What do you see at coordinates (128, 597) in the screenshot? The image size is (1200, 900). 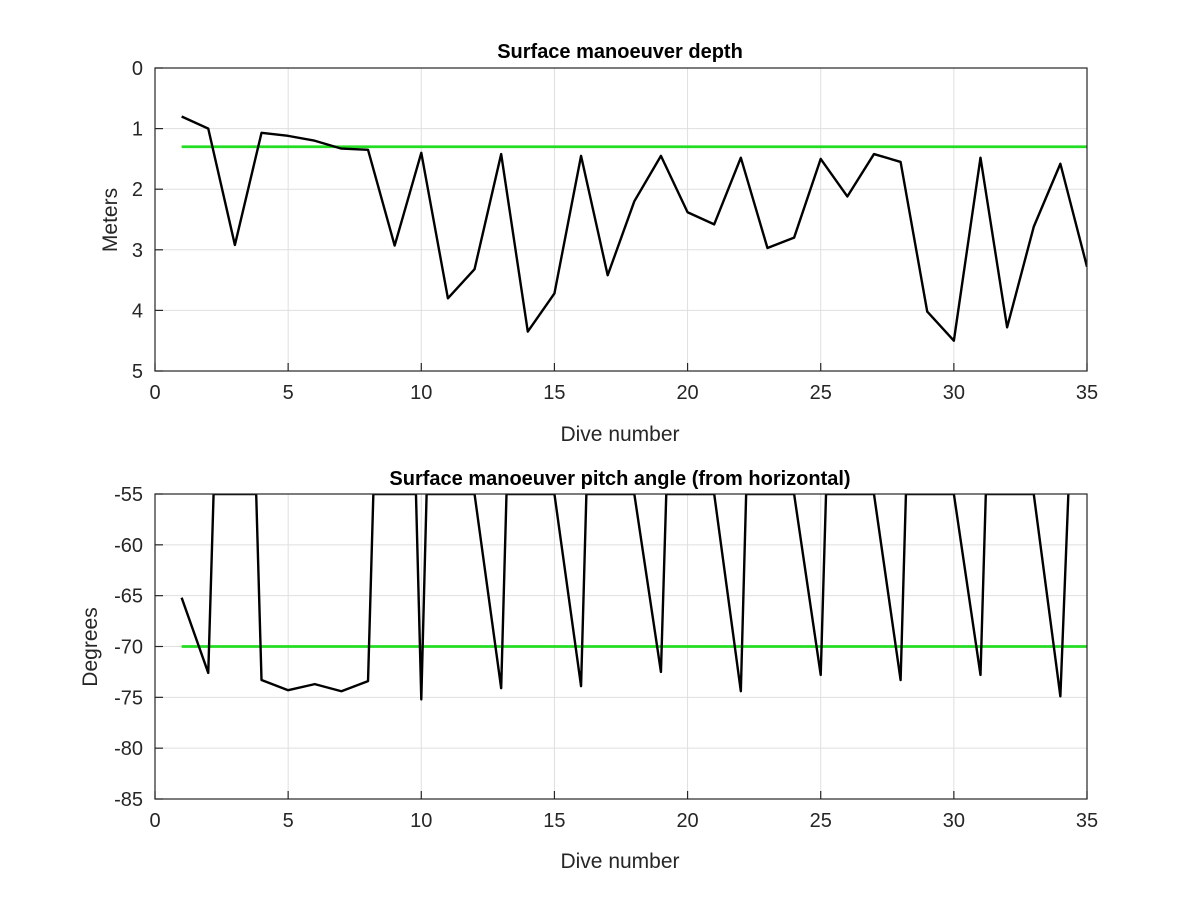 I see `pitch-plot-ytick-label: -65` at bounding box center [128, 597].